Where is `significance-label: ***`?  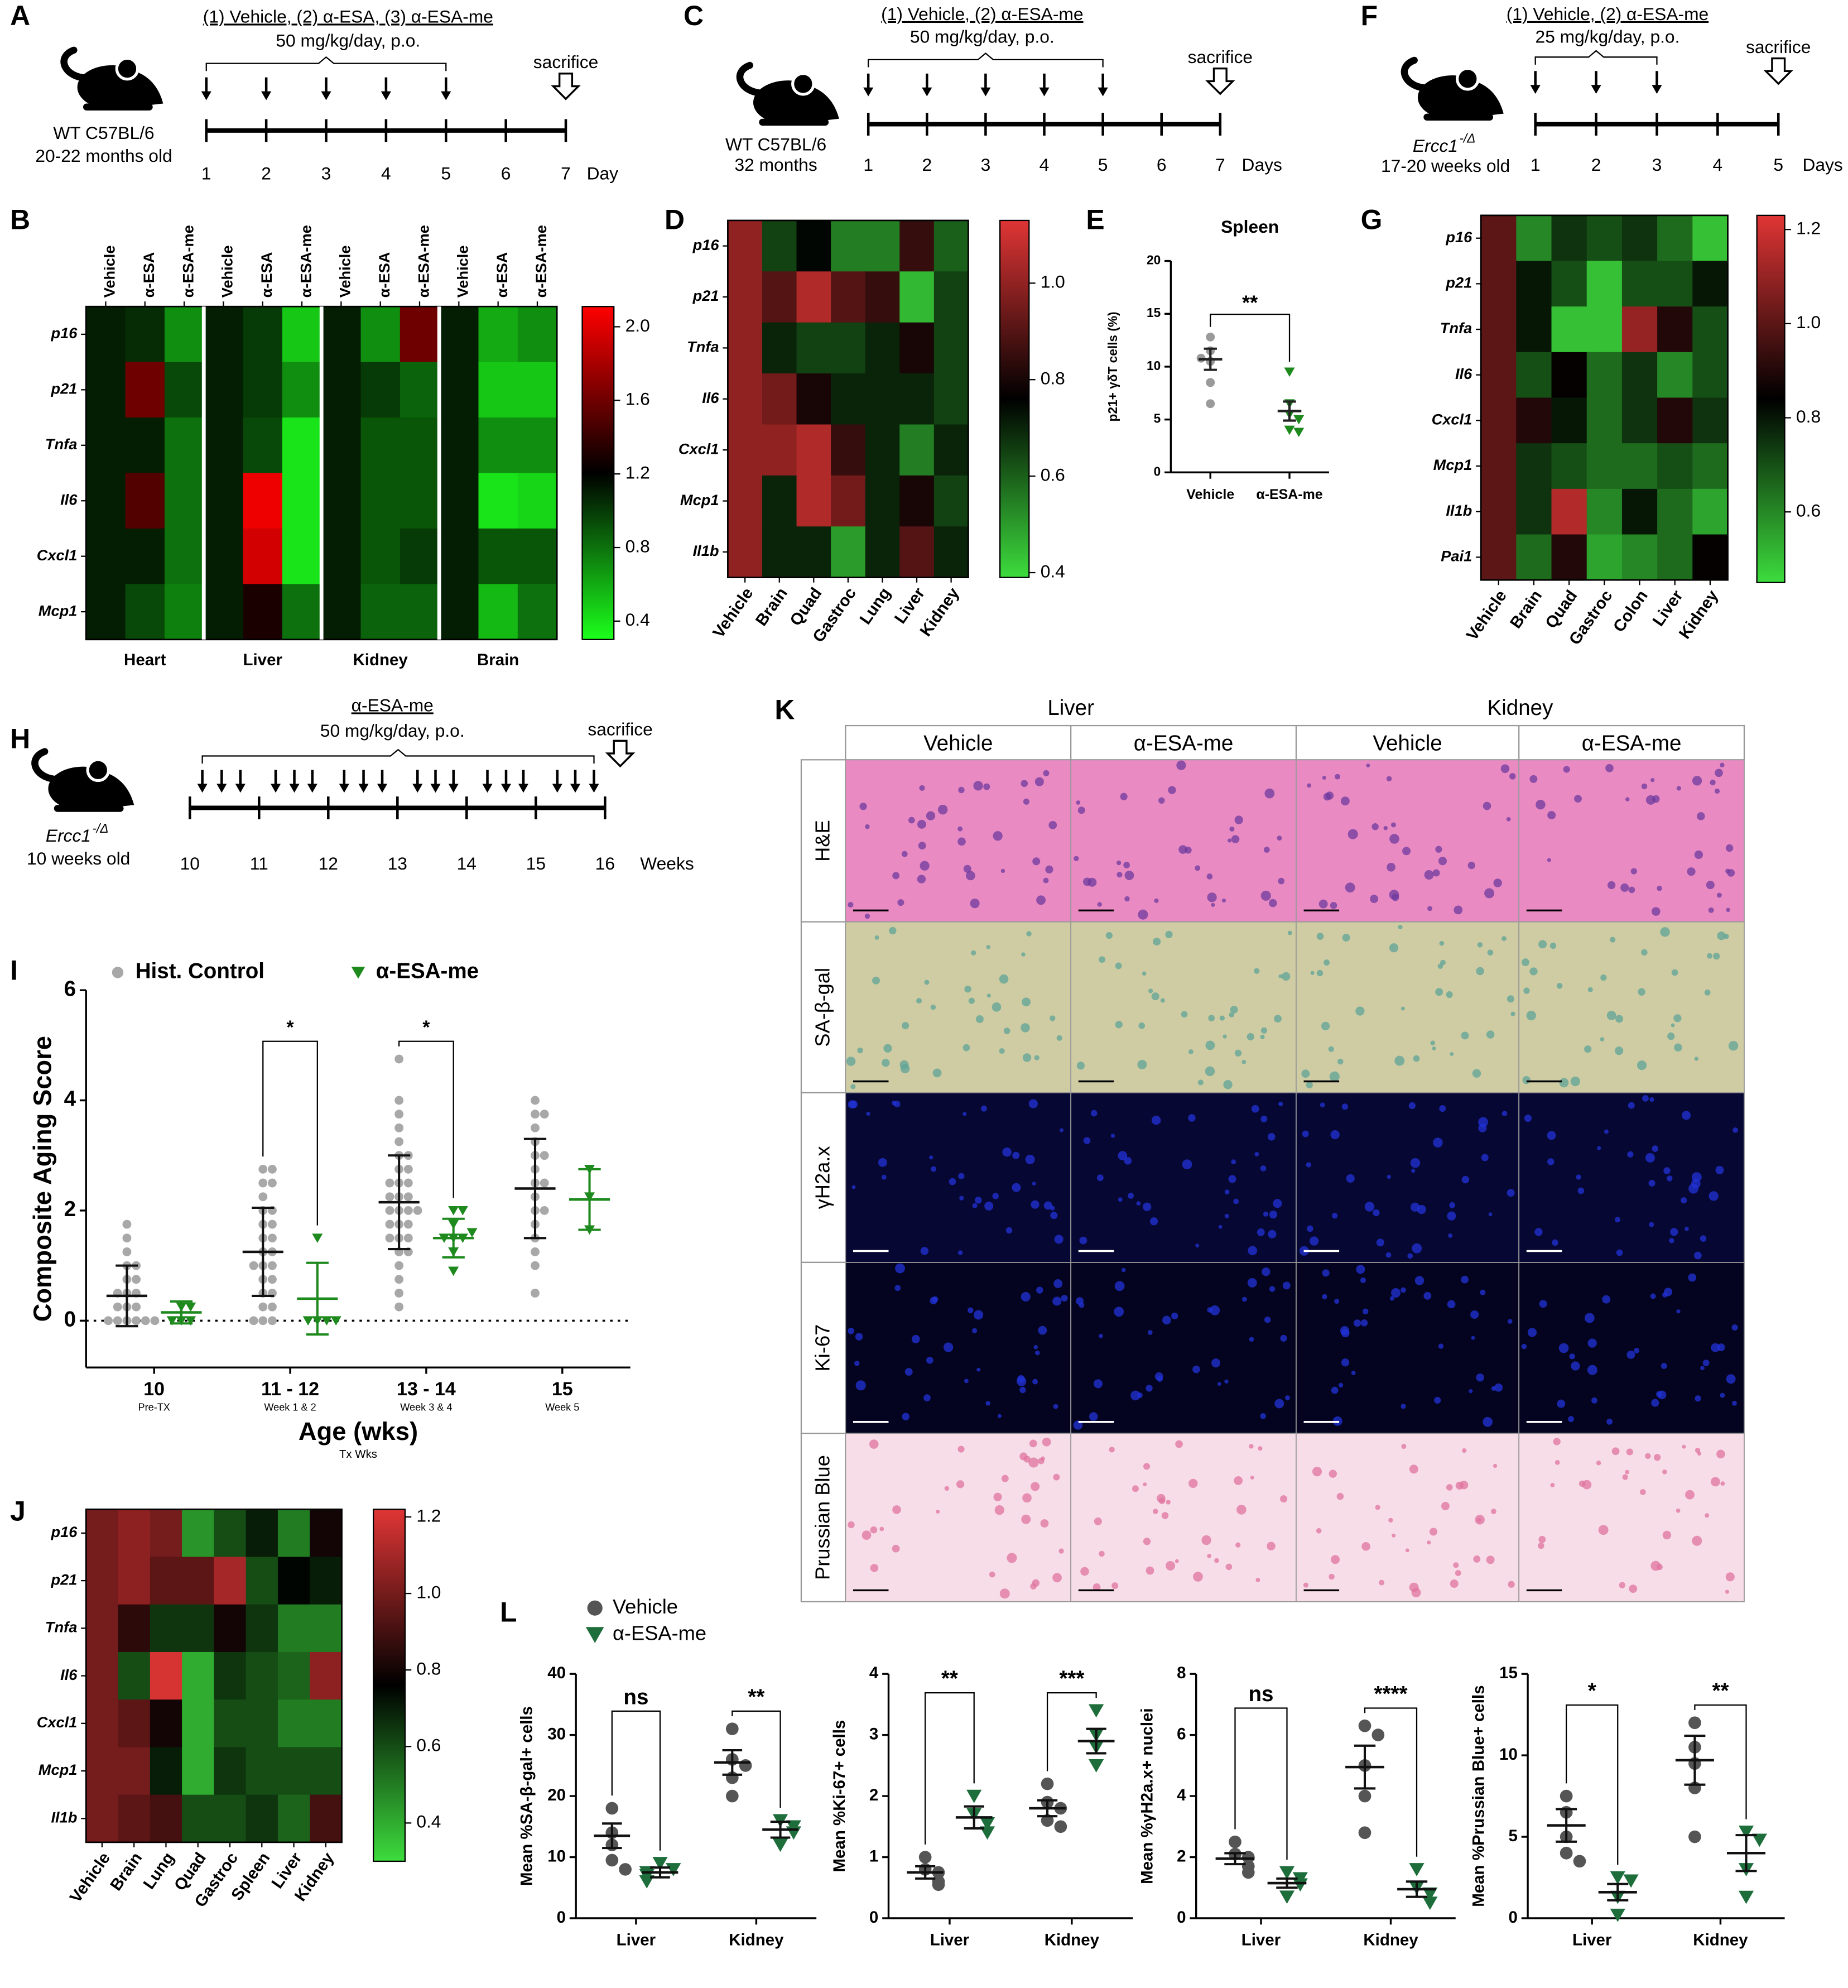
significance-label: *** is located at coordinates (1071, 1679).